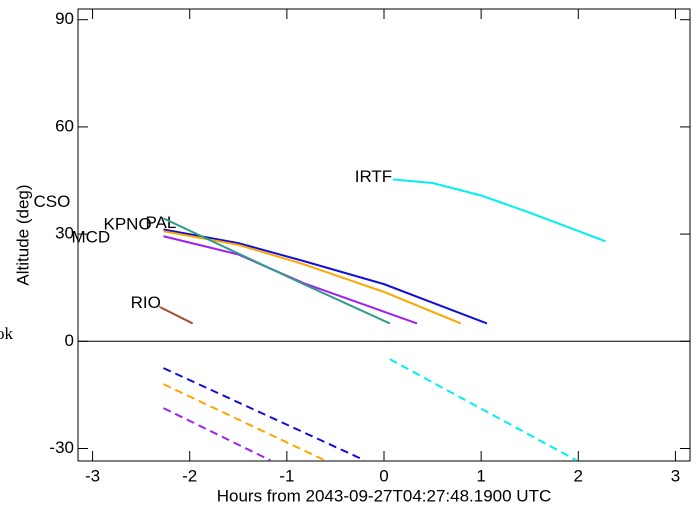  What do you see at coordinates (69, 340) in the screenshot?
I see `y-tick-label: 0` at bounding box center [69, 340].